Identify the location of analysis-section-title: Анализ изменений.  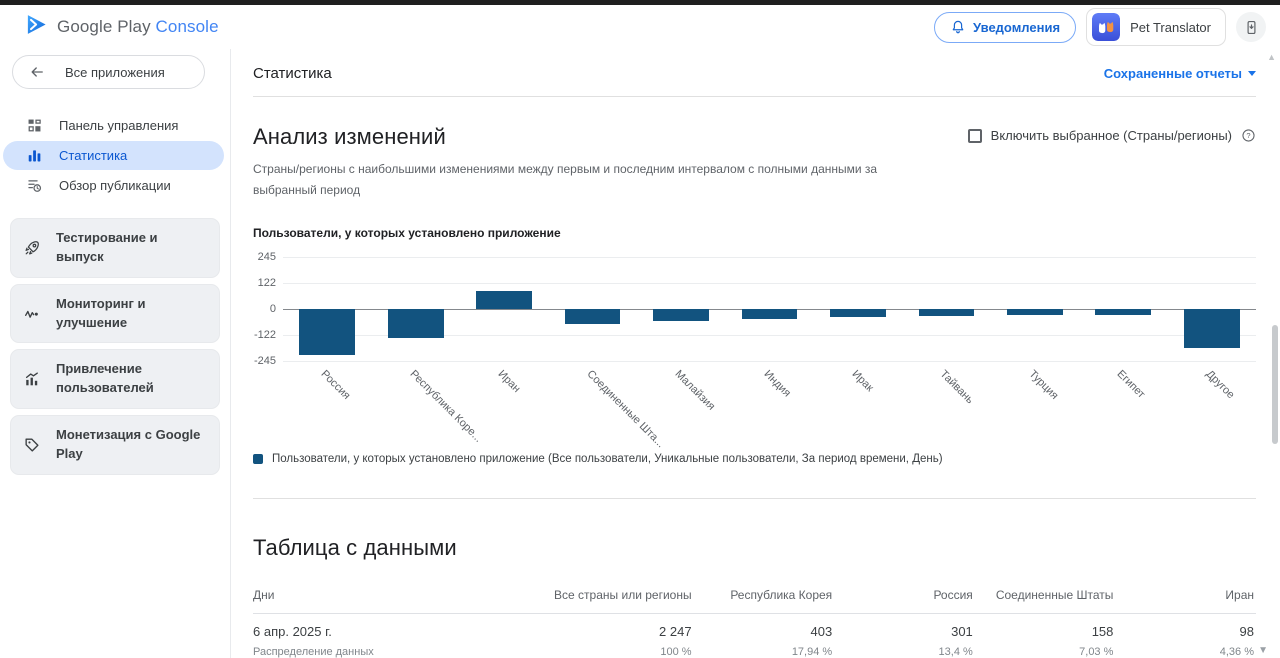
(349, 136).